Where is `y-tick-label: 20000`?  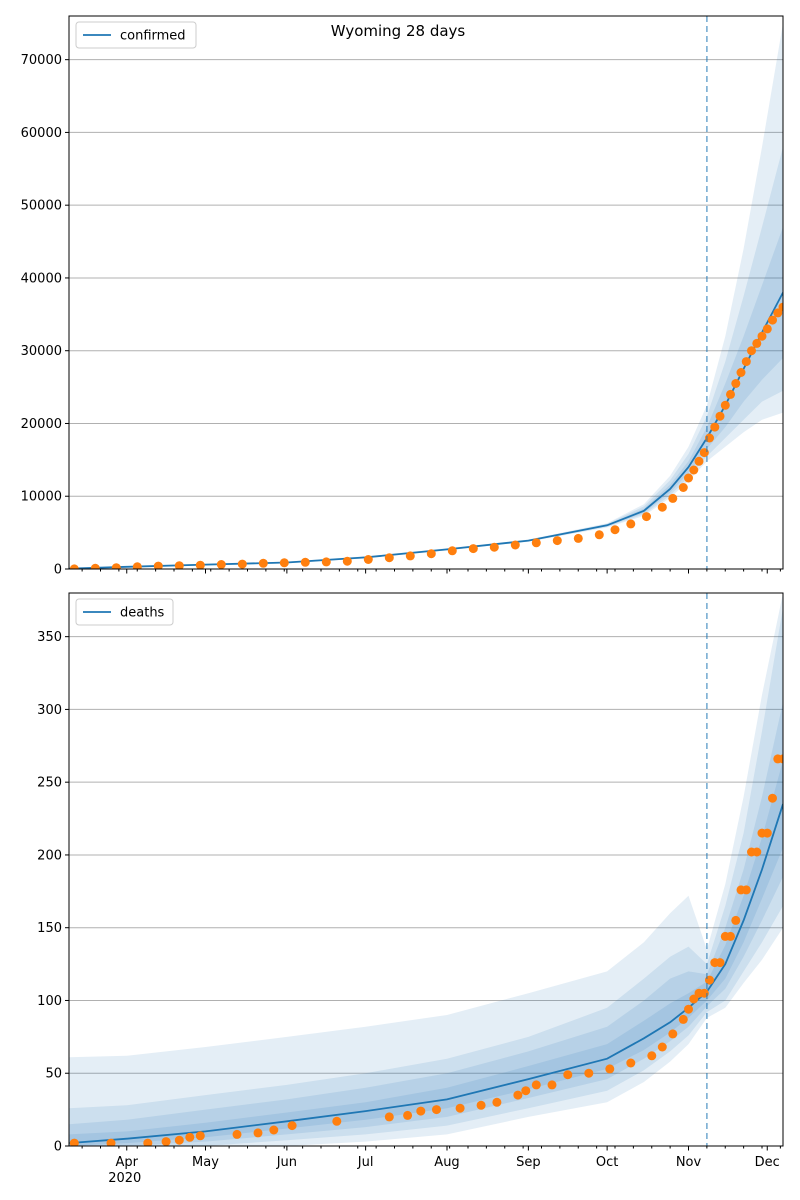 y-tick-label: 20000 is located at coordinates (41, 424).